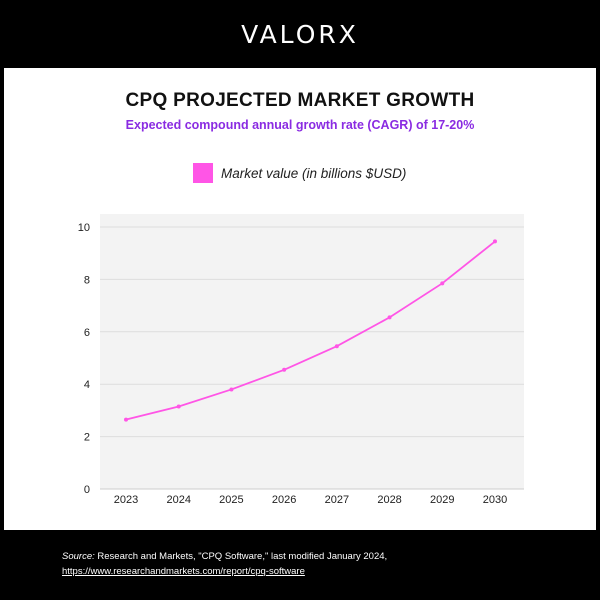  What do you see at coordinates (87, 438) in the screenshot?
I see `y-tick-label-2: 2` at bounding box center [87, 438].